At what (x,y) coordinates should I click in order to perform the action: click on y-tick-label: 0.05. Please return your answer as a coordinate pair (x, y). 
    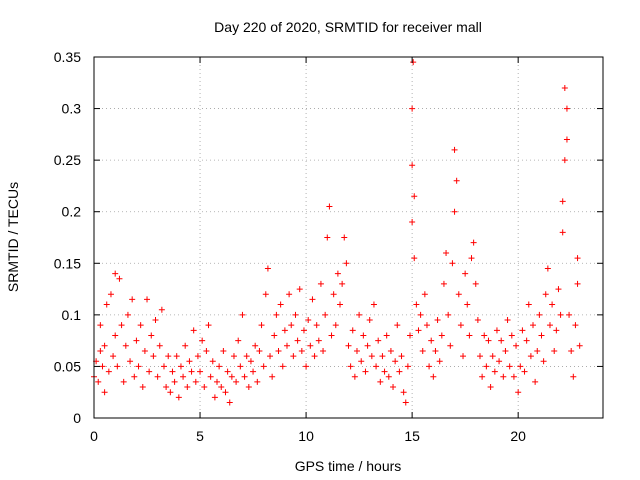
    Looking at the image, I should click on (67, 366).